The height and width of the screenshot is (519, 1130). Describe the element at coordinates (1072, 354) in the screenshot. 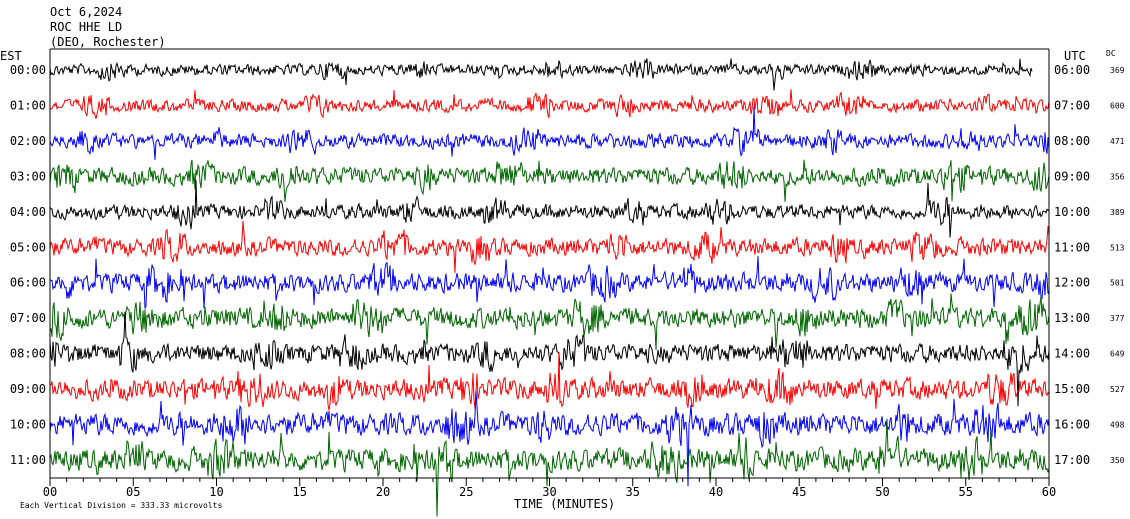

I see `right-hour-label: 14:00` at that location.